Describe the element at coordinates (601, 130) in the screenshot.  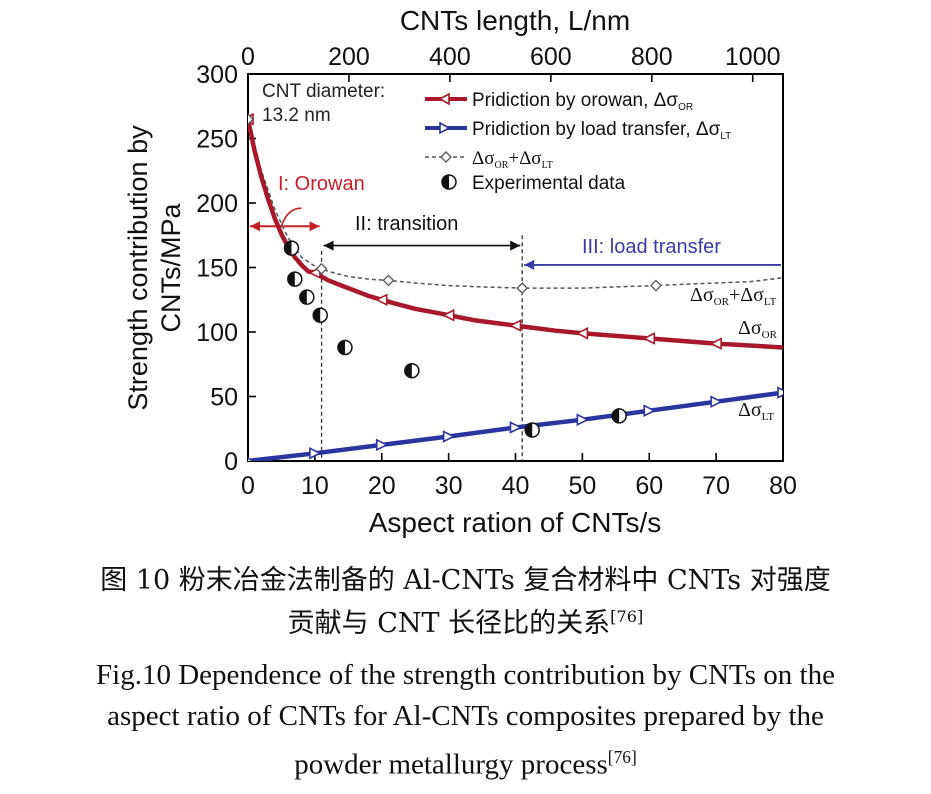
I see `legend-lt-text: Pridiction by load transfer, ΔσLT` at that location.